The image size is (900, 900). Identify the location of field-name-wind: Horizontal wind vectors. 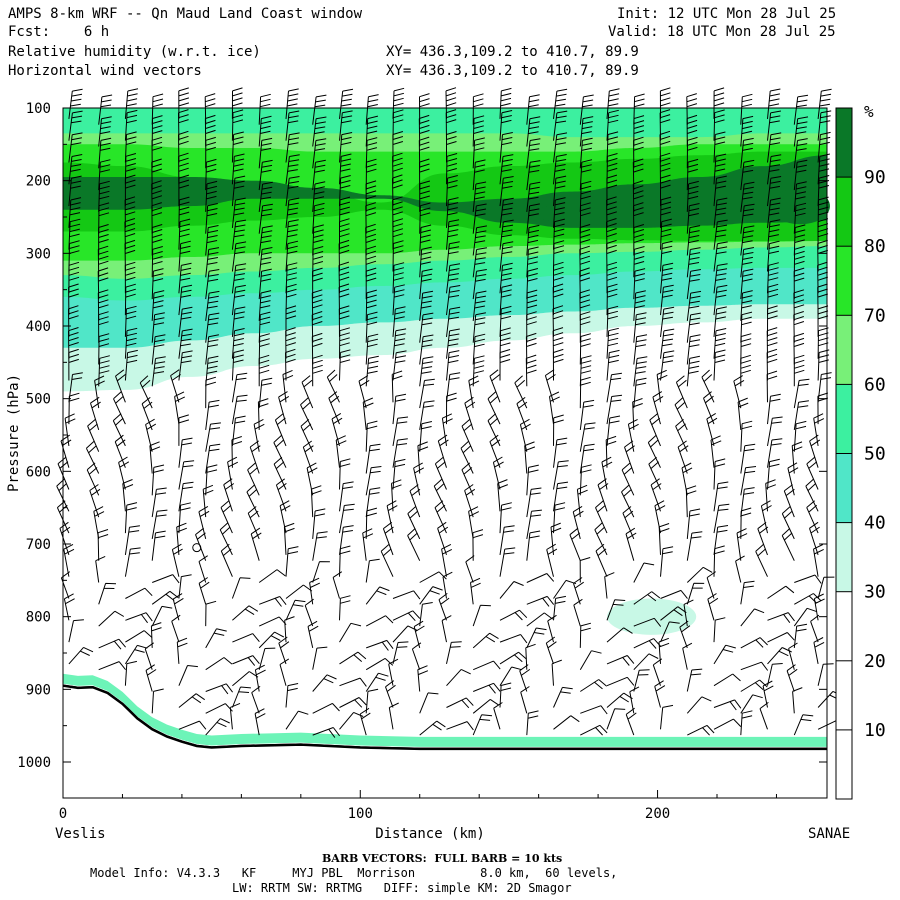
(105, 71).